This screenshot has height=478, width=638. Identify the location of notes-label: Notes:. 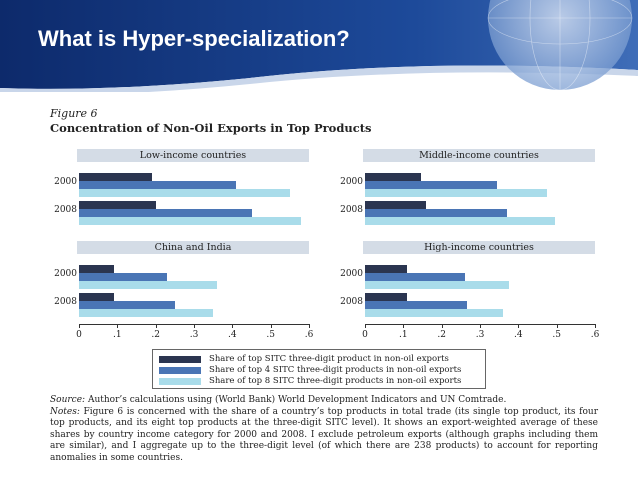
(65, 411).